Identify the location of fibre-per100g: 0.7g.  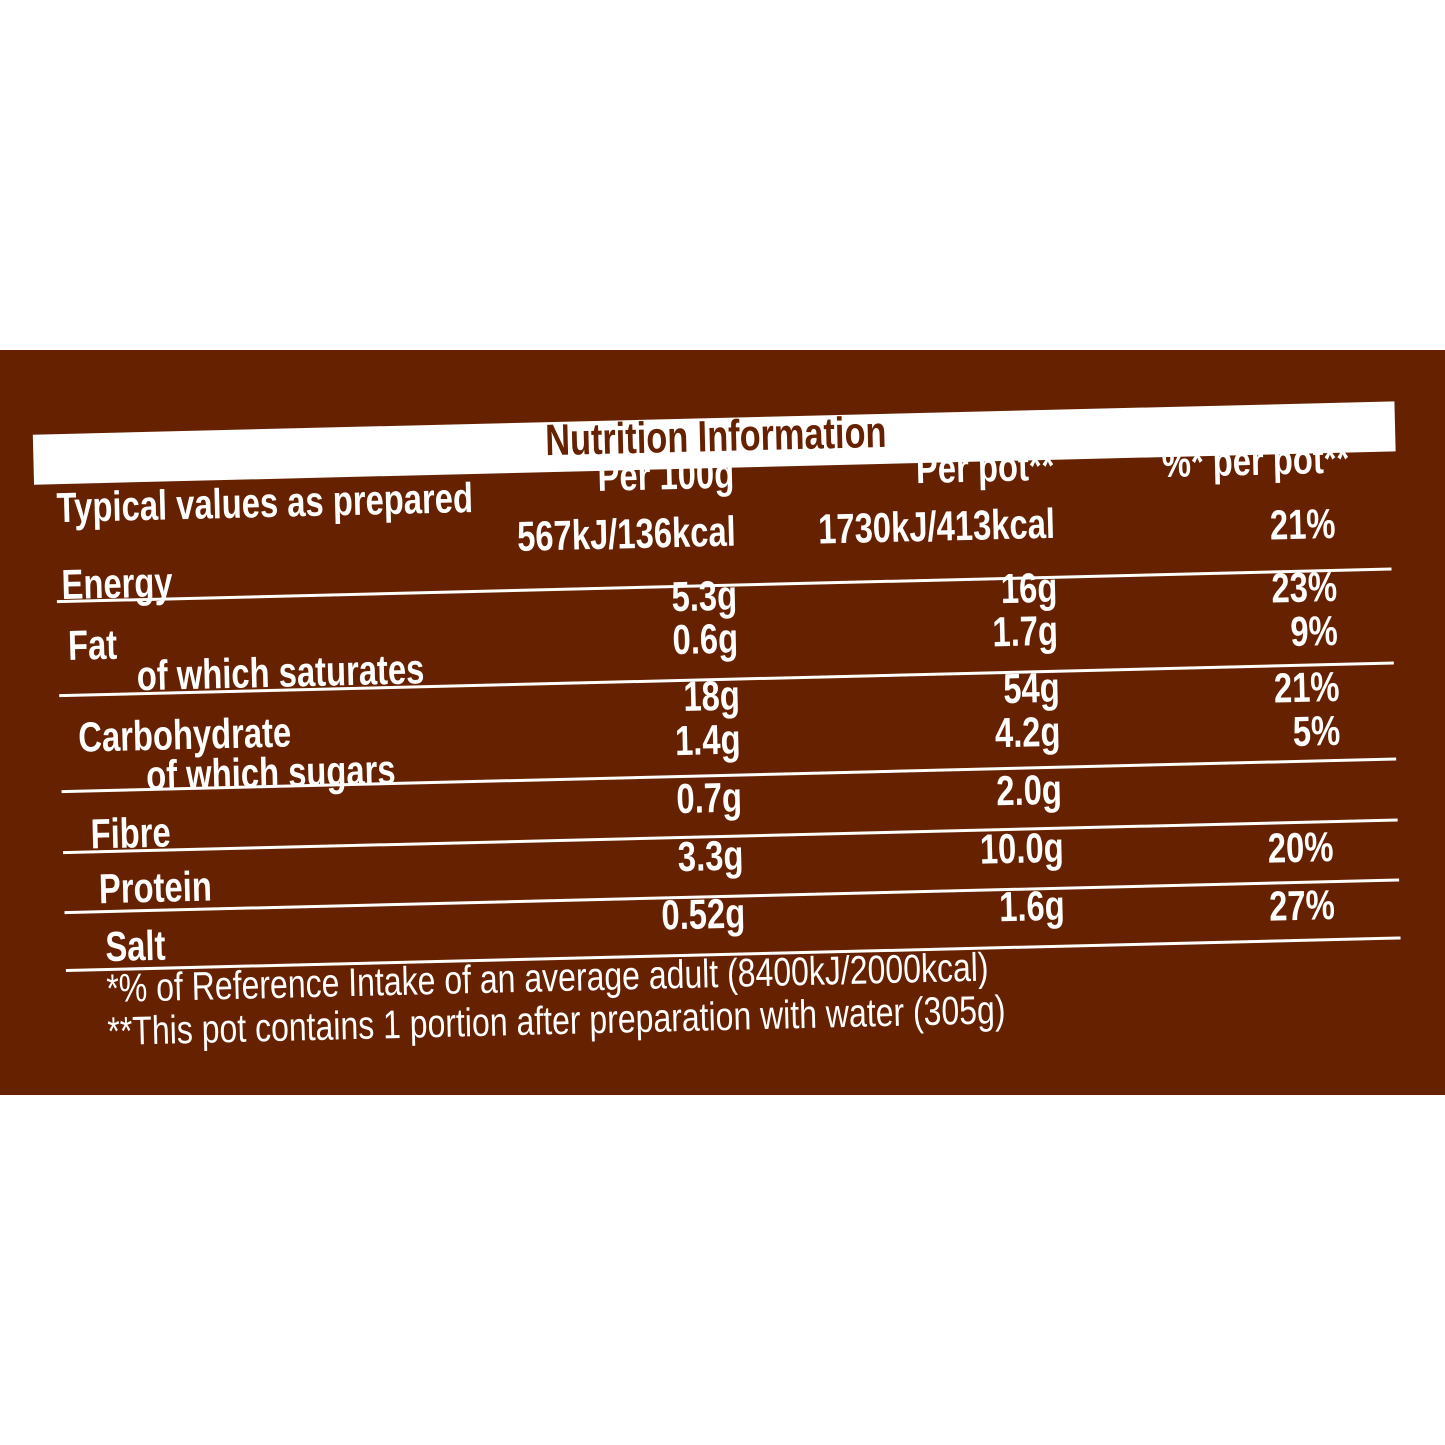
(709, 798).